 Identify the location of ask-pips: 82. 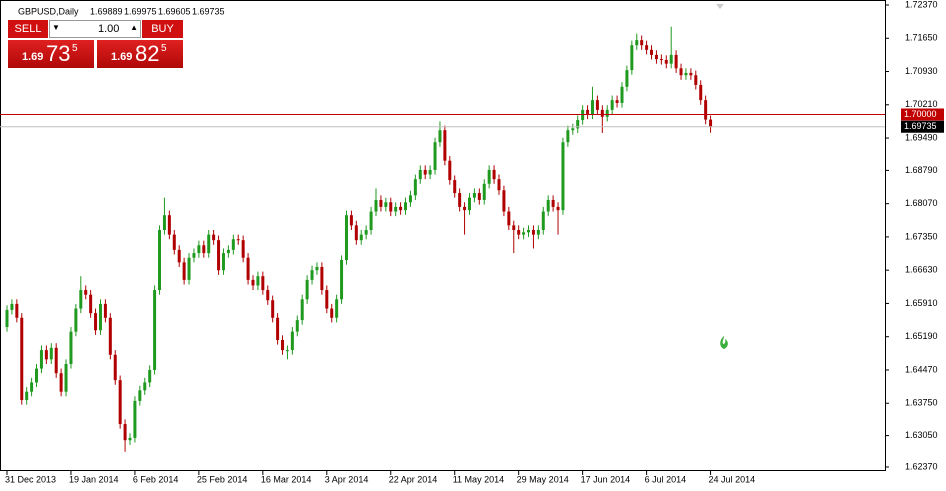
(147, 53).